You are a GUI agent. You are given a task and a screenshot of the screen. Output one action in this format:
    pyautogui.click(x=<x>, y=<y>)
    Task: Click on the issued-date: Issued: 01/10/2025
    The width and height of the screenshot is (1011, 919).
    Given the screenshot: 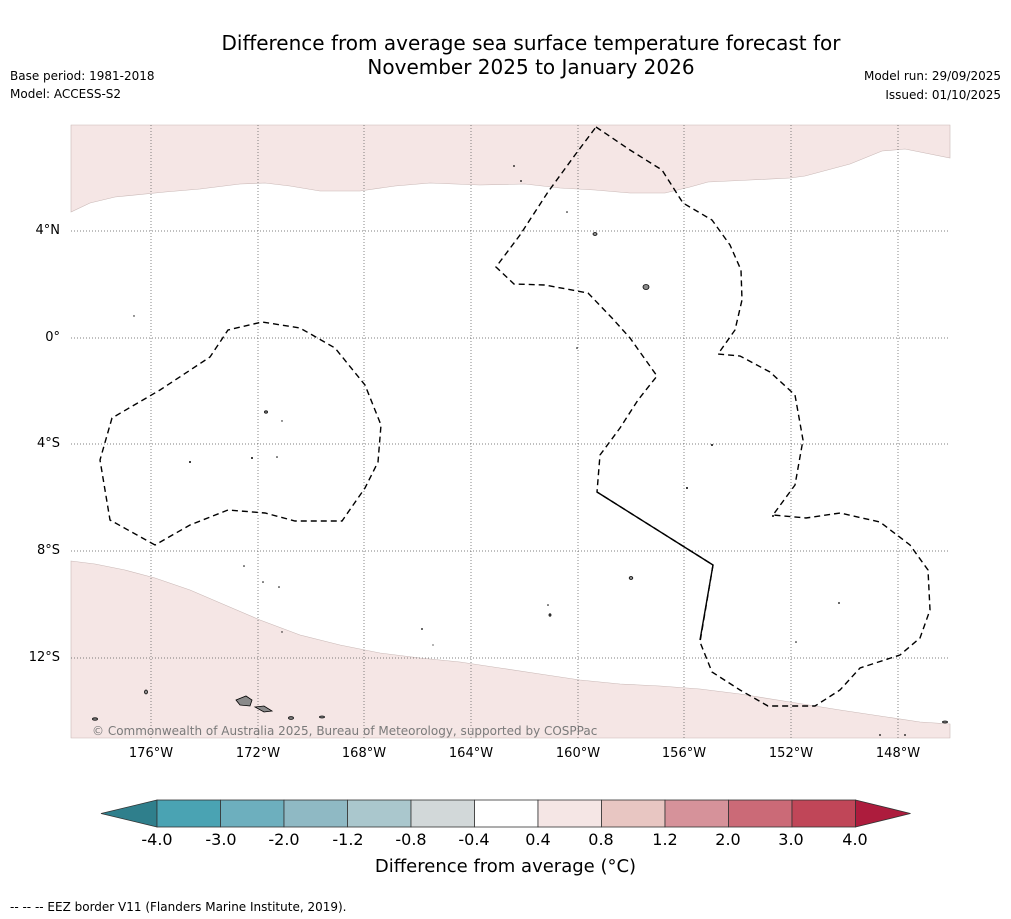 What is the action you would take?
    pyautogui.click(x=943, y=95)
    